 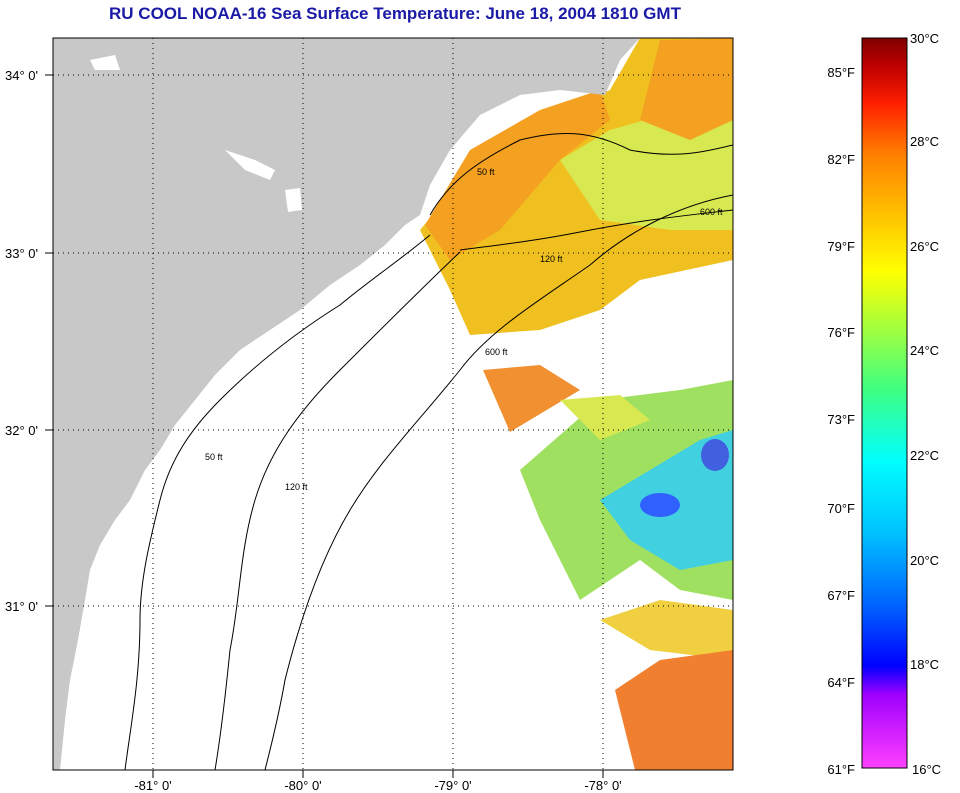 I want to click on lat-label-31: 31° 0', so click(x=21, y=606).